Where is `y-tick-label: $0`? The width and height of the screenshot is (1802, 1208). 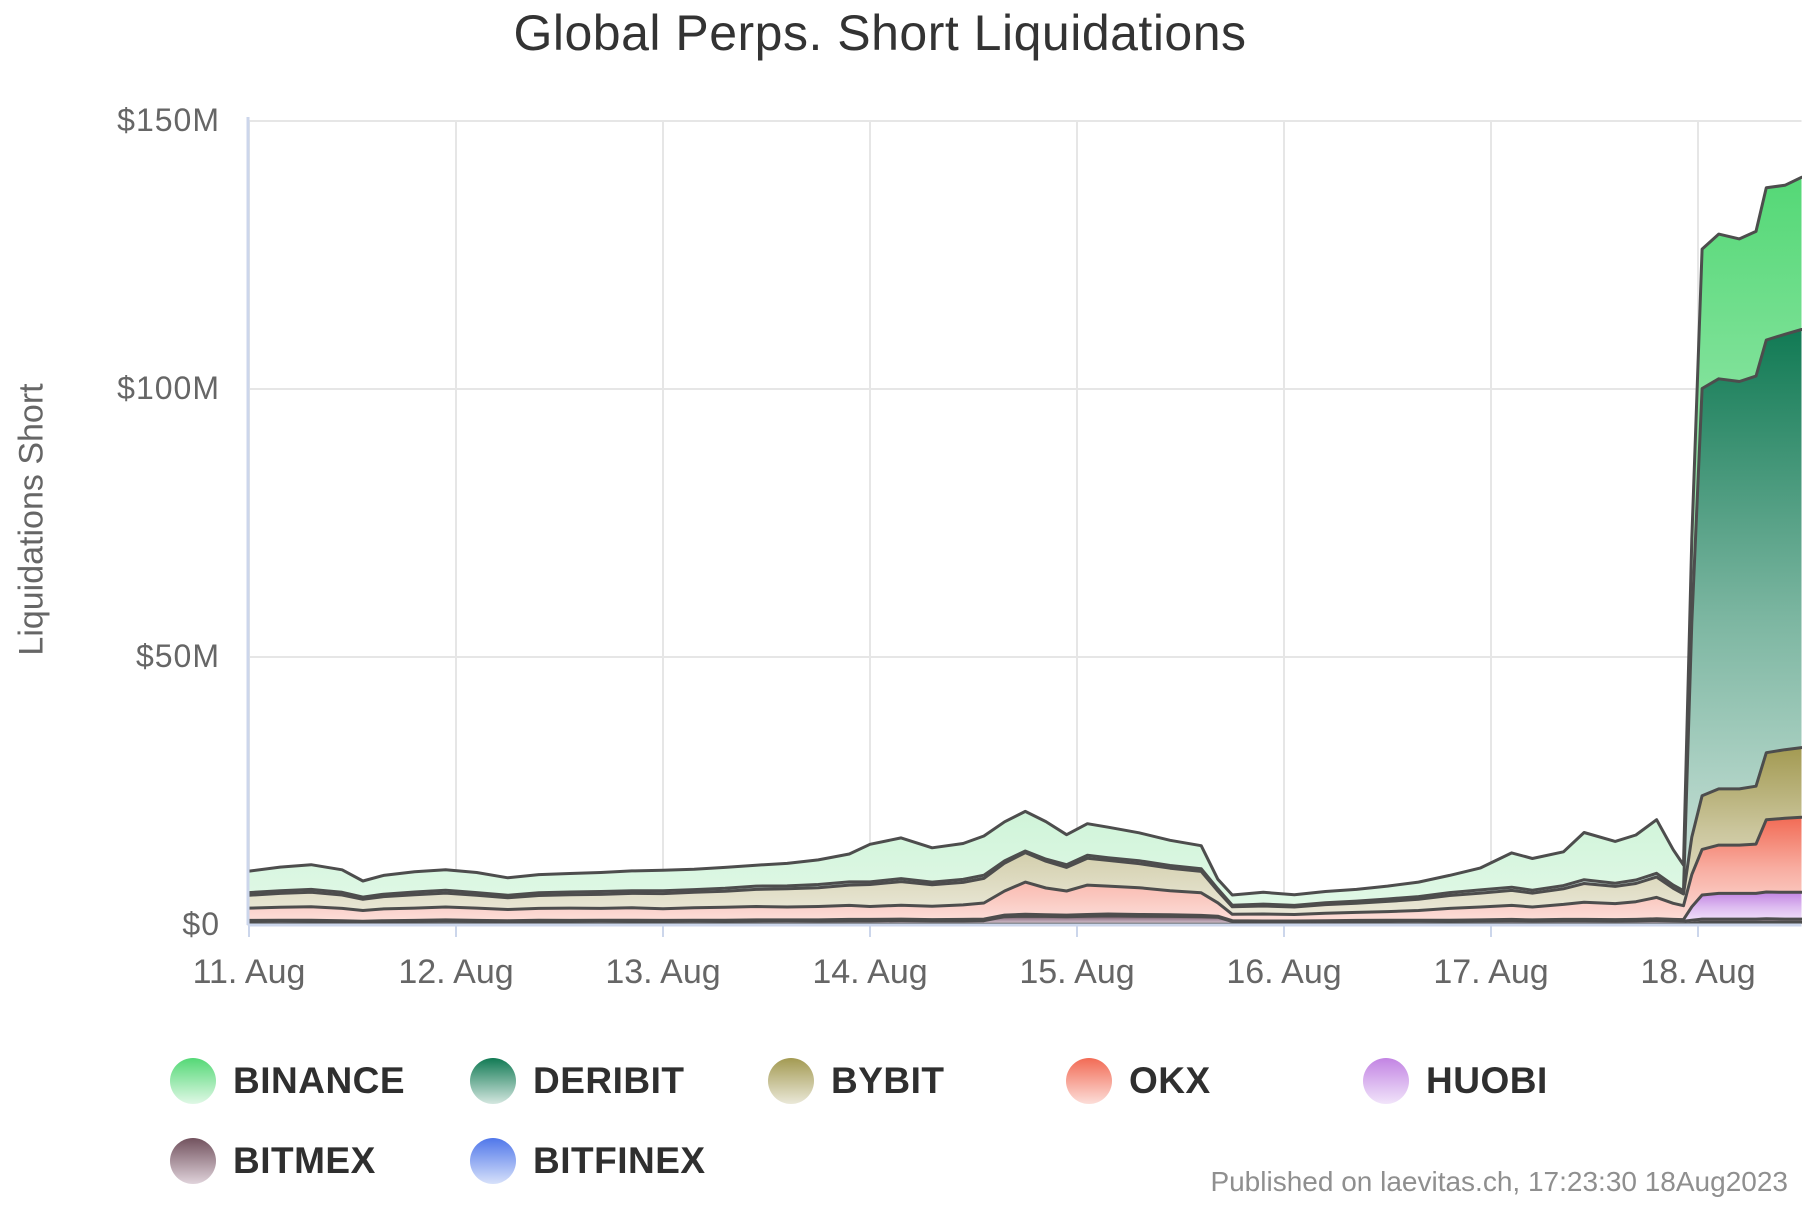
y-tick-label: $0 is located at coordinates (201, 924).